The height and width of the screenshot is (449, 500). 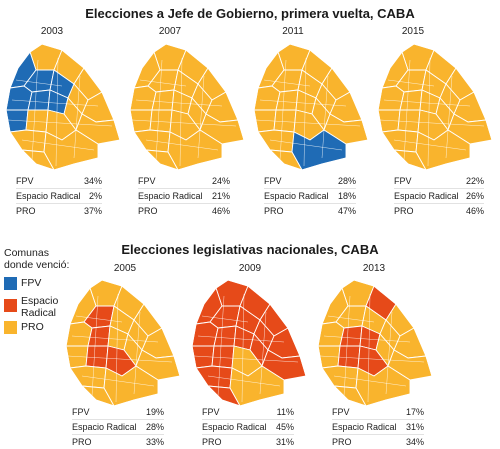 What do you see at coordinates (378, 412) in the screenshot?
I see `result-row: FPV 17%` at bounding box center [378, 412].